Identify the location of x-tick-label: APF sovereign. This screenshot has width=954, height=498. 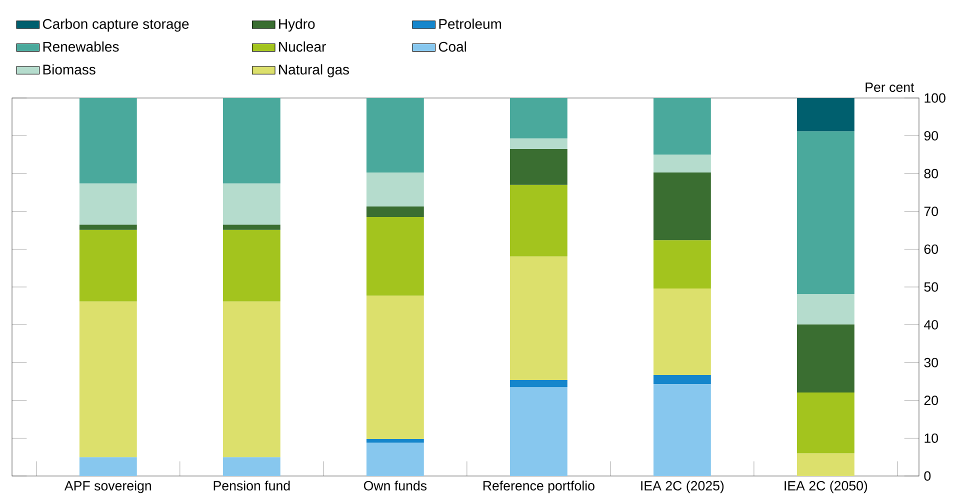
(107, 487).